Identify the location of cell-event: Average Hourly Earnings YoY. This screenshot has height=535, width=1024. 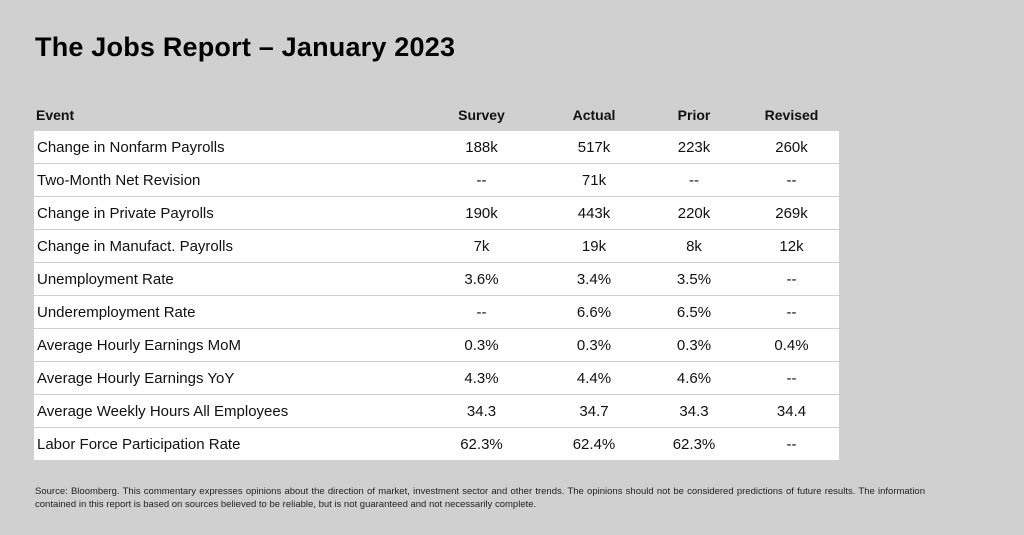
(226, 378).